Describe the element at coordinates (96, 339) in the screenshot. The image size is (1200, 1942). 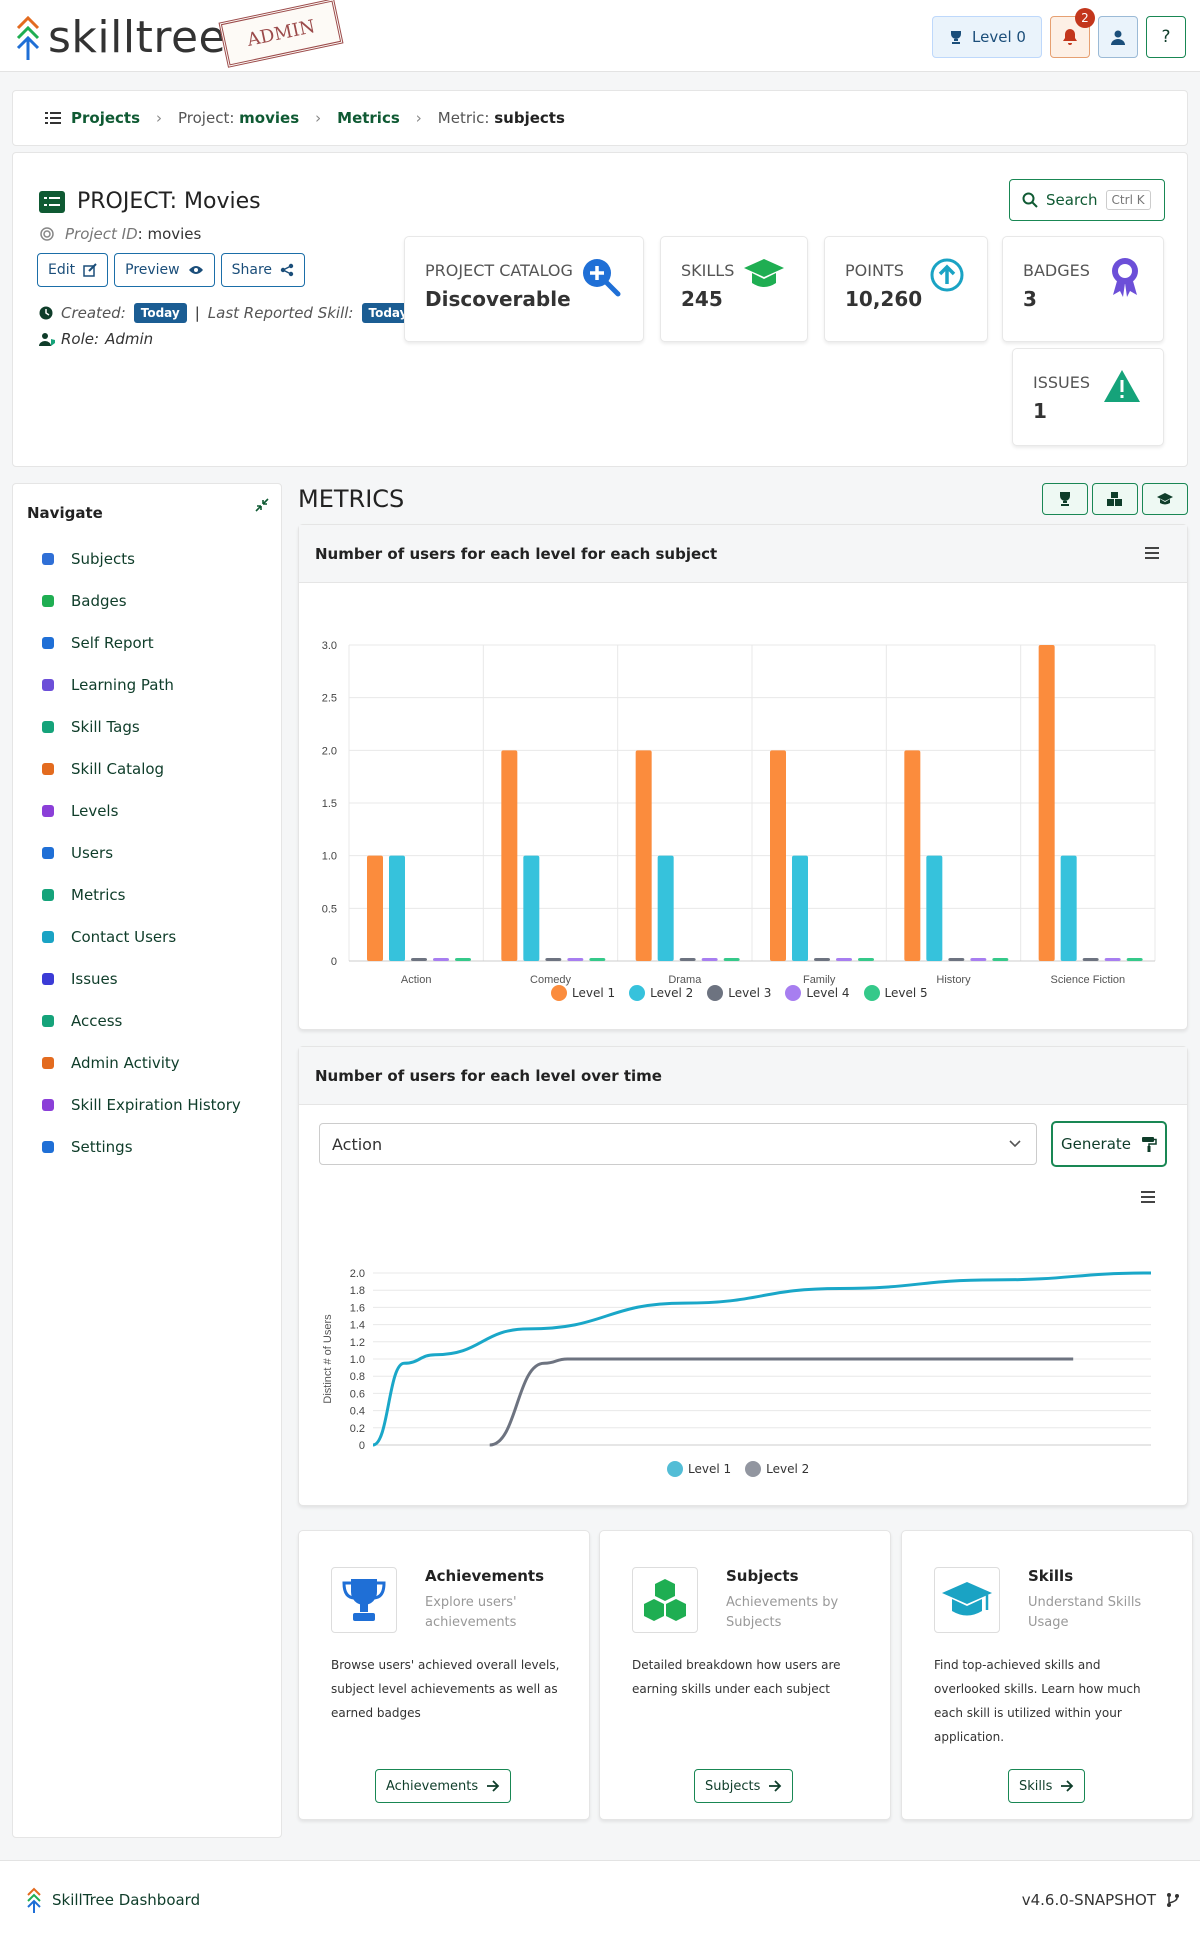
I see `role-row: Role: Admin` at that location.